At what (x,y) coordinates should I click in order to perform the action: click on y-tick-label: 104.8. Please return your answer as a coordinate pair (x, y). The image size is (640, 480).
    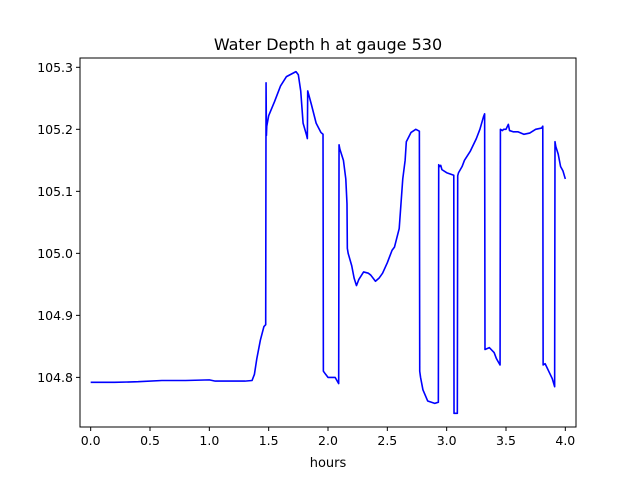
    Looking at the image, I should click on (55, 377).